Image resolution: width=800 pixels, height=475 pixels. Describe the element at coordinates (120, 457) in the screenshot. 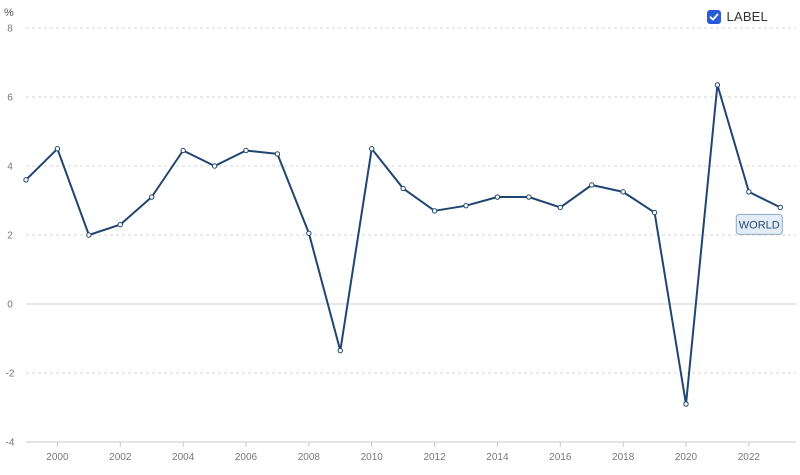

I see `x-tick-label: 2002` at that location.